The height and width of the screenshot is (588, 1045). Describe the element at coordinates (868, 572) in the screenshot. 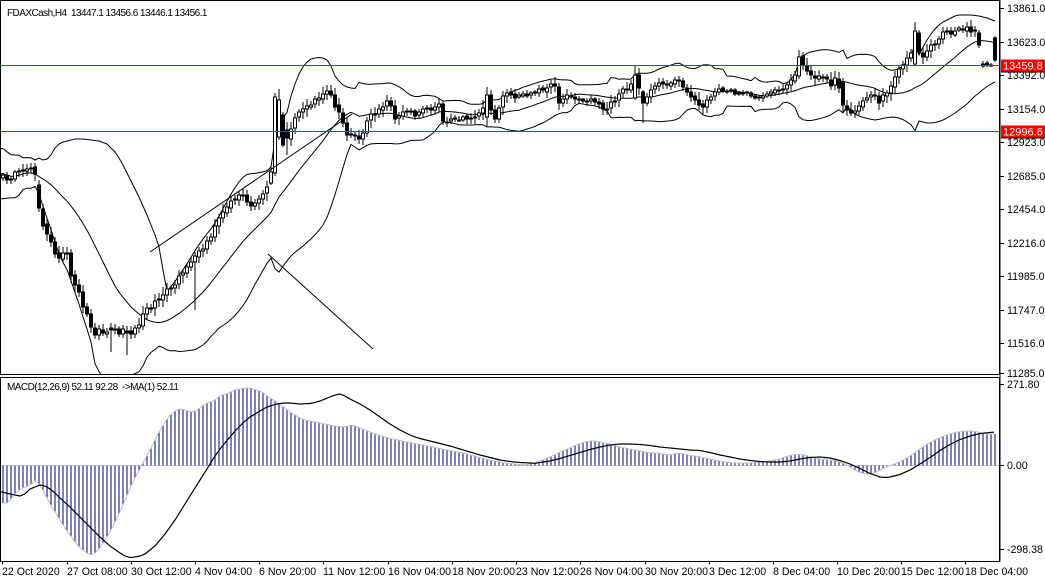

I see `svg-text: 10 Dec 20:00` at that location.